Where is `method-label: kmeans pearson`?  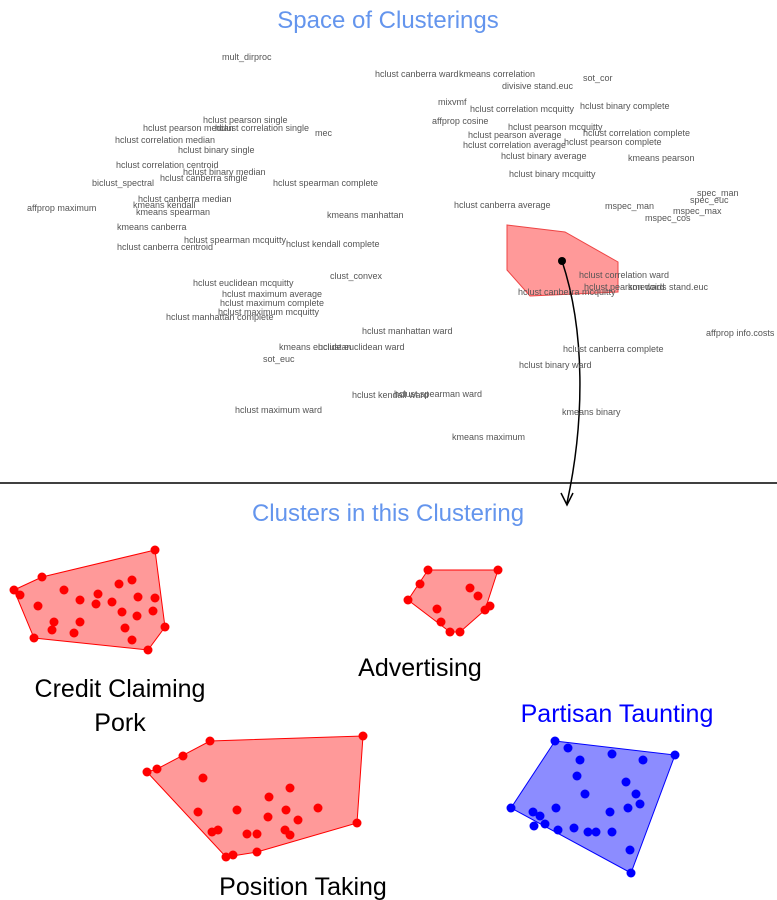
method-label: kmeans pearson is located at coordinates (661, 158).